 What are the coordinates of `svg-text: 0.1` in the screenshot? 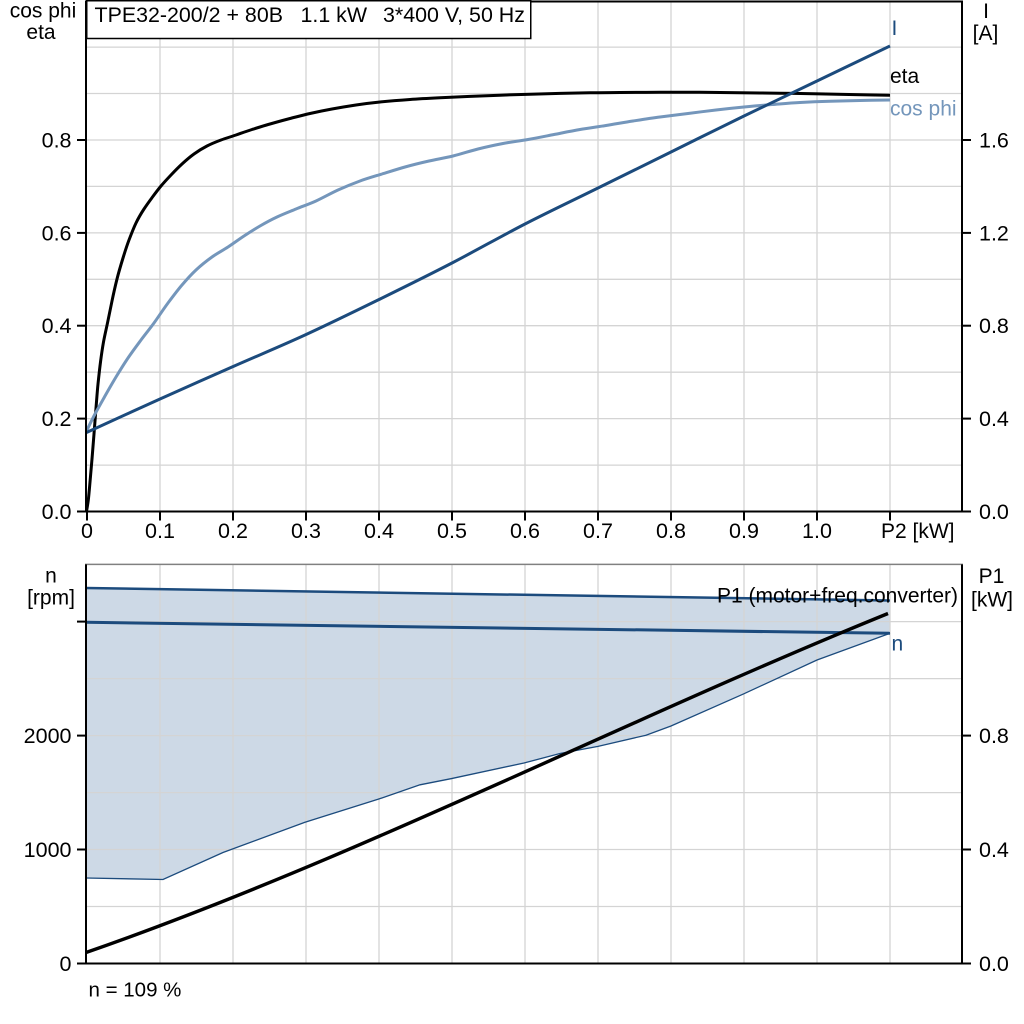 It's located at (160, 531).